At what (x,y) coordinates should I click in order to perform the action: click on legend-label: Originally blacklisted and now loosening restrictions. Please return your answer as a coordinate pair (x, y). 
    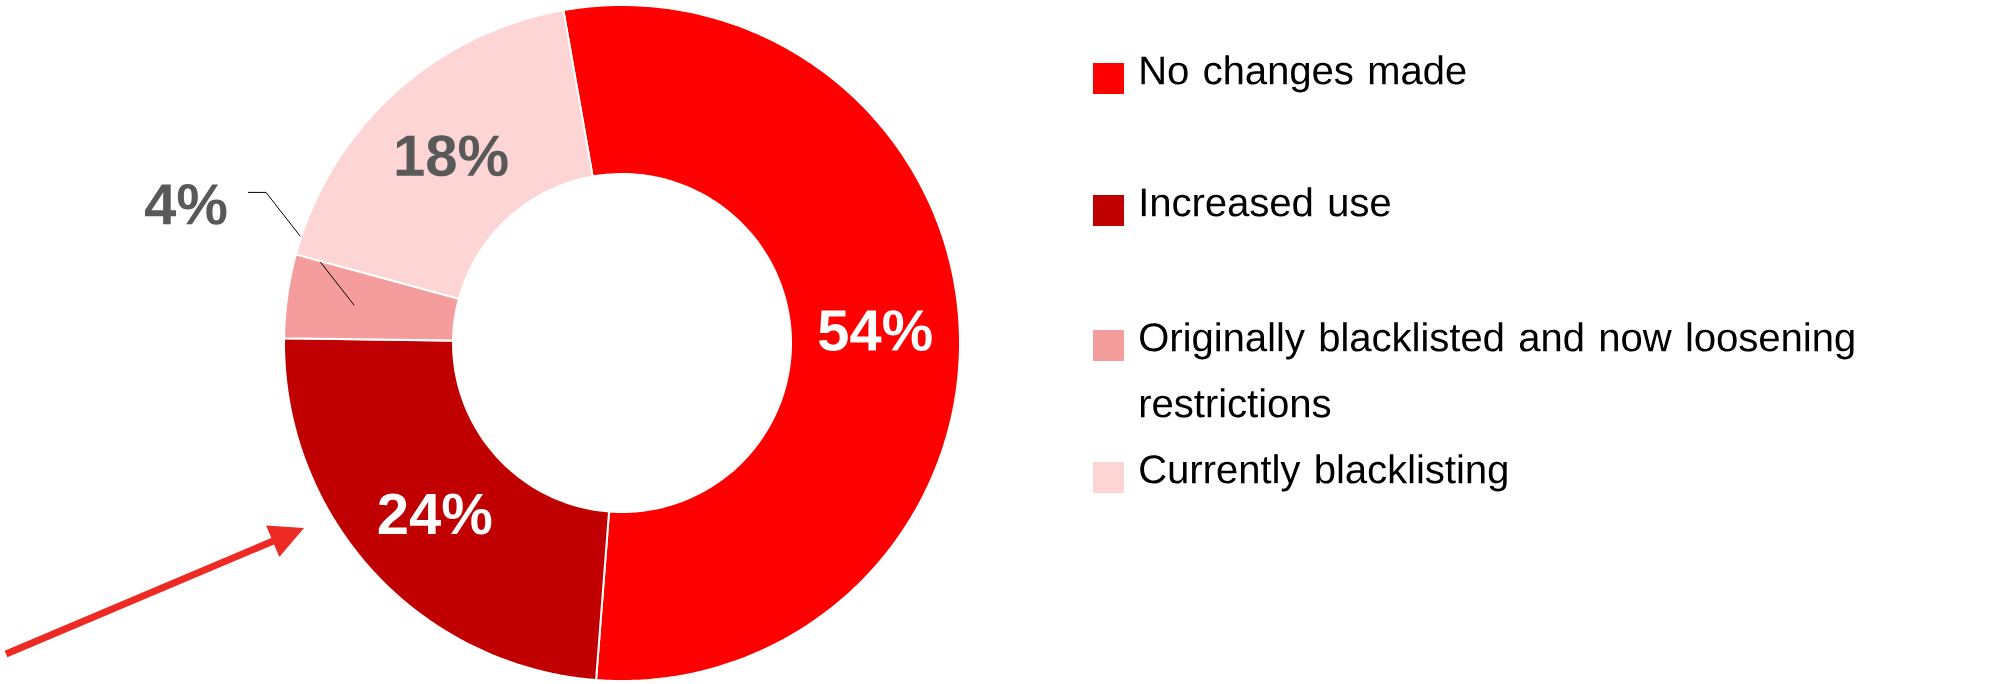
    Looking at the image, I should click on (1497, 370).